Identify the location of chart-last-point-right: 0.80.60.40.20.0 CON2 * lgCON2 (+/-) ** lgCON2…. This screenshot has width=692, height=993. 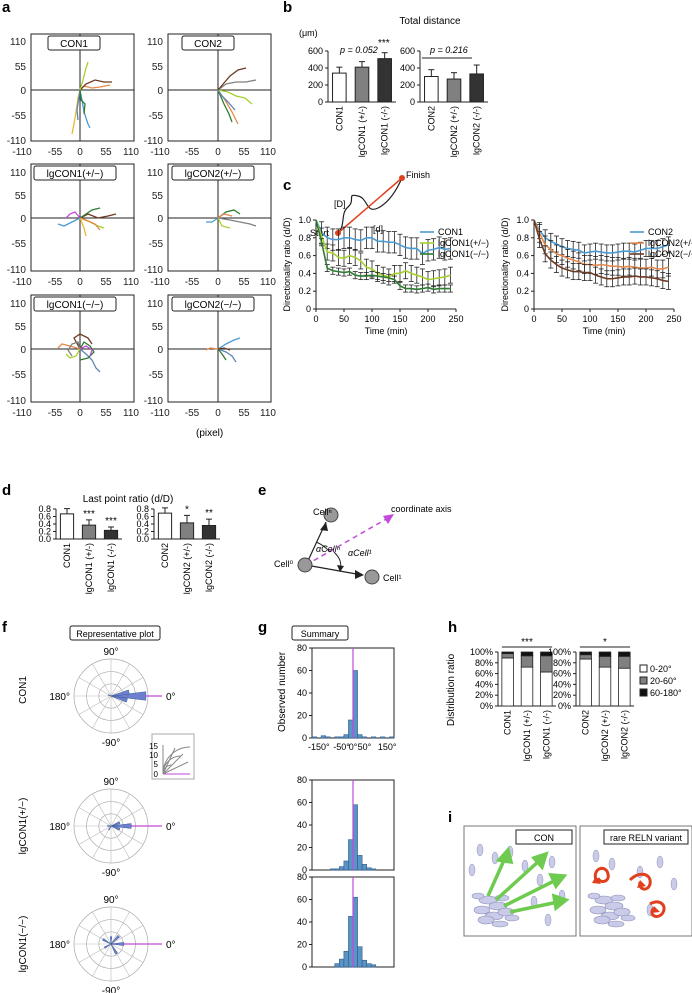
(178, 549).